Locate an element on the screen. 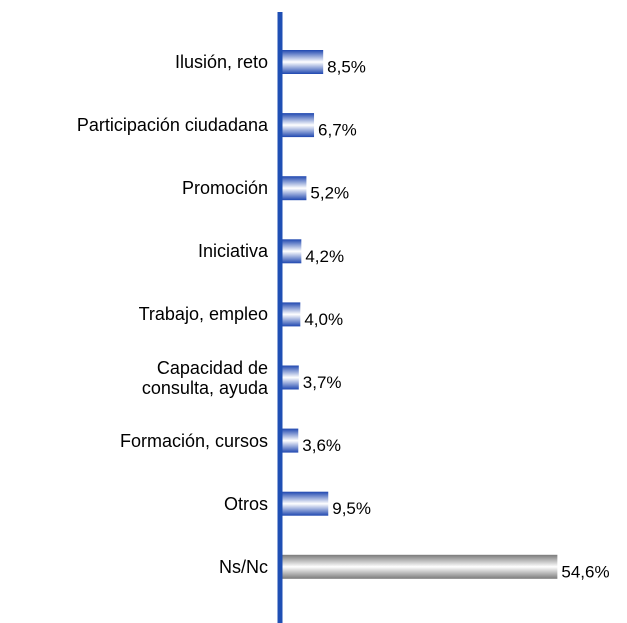 The height and width of the screenshot is (623, 627). value-label: 6,7% is located at coordinates (337, 130).